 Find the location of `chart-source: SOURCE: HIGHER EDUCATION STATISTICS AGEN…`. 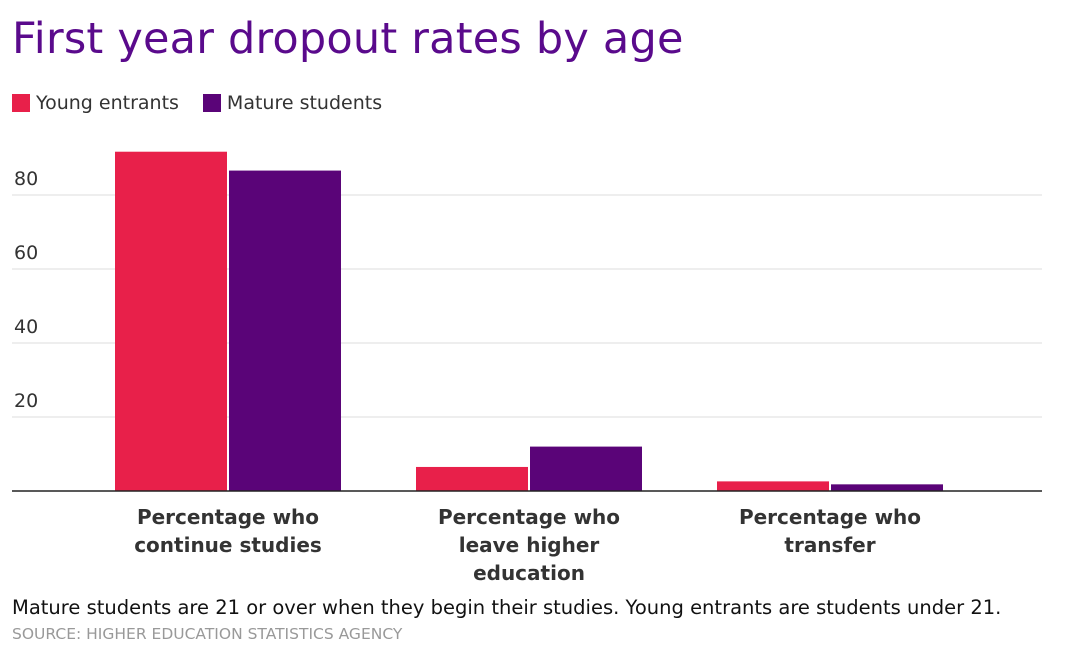

chart-source: SOURCE: HIGHER EDUCATION STATISTICS AGEN… is located at coordinates (207, 634).